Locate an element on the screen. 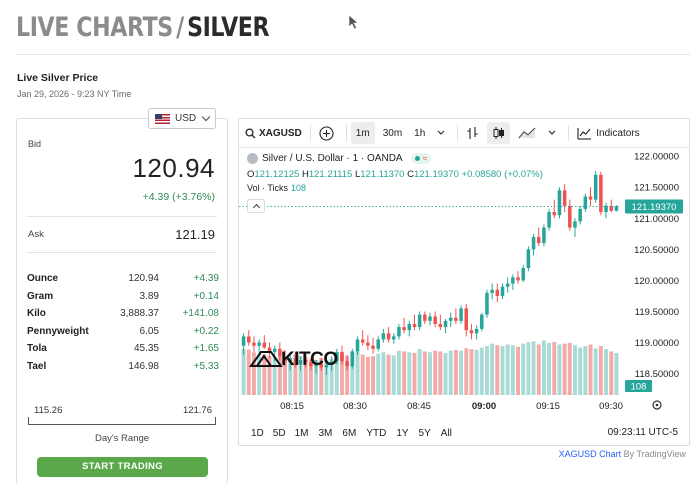 Image resolution: width=690 pixels, height=484 pixels. tradingview-attribution: XAGUSD Chart By TradingView is located at coordinates (622, 454).